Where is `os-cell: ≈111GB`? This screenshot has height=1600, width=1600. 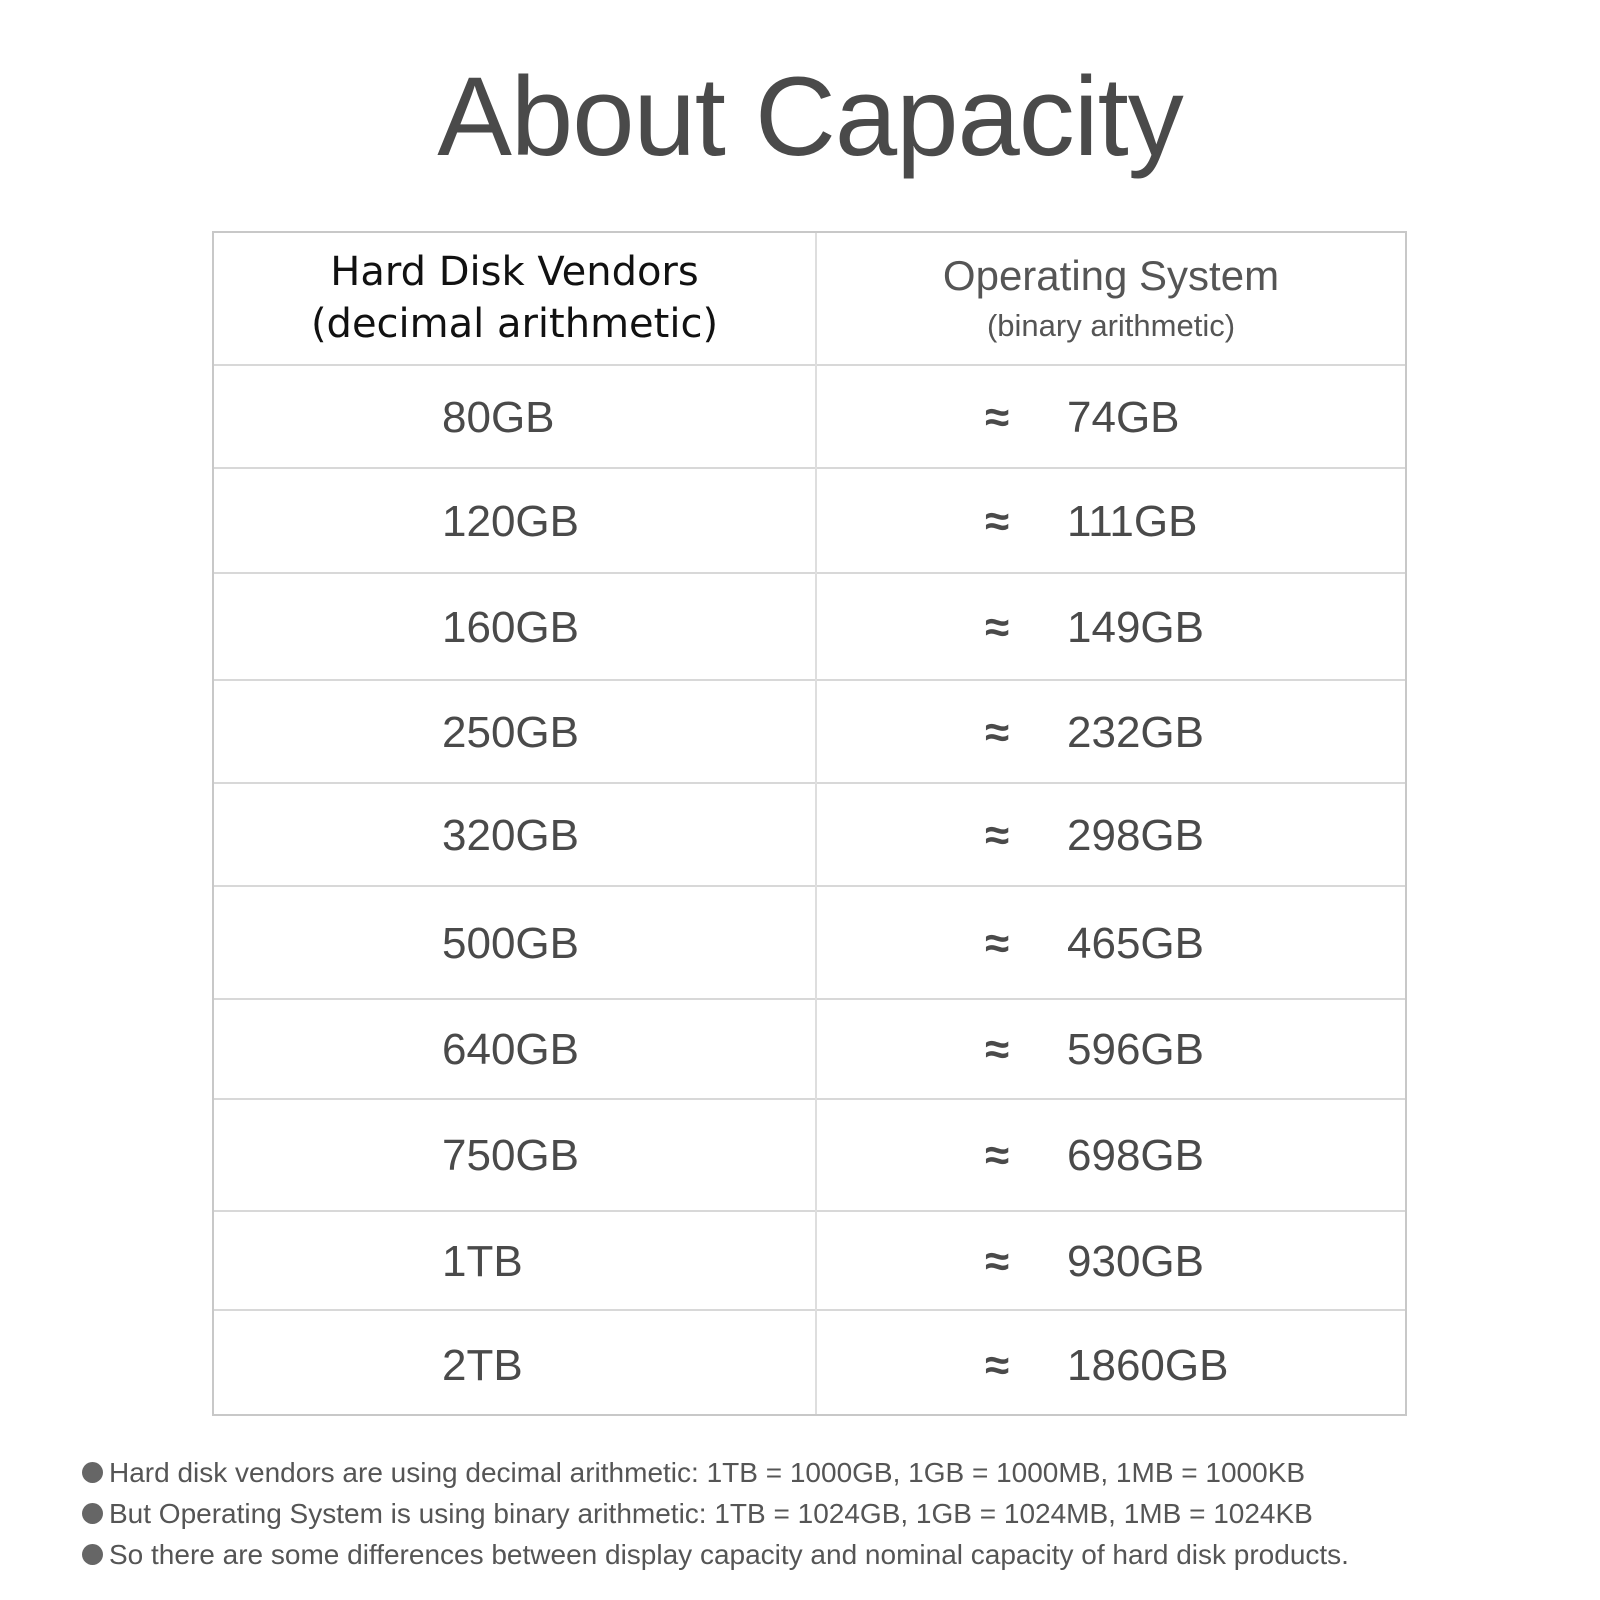
os-cell: ≈111GB is located at coordinates (1111, 521).